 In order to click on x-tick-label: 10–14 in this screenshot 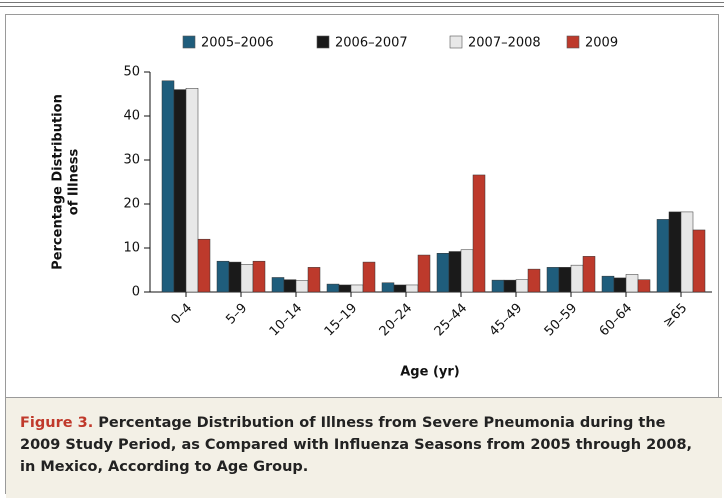, I will do `click(286, 320)`.